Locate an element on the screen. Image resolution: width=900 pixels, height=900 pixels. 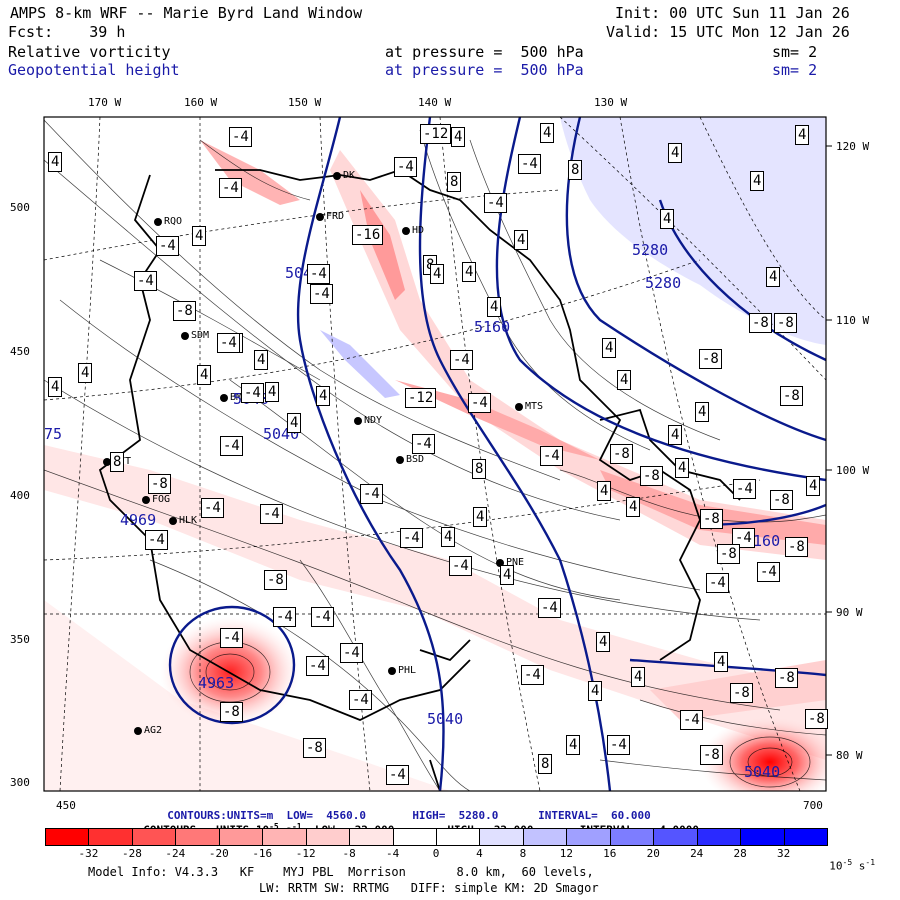
colorbar-tick-label: -12 is located at coordinates (305, 853).